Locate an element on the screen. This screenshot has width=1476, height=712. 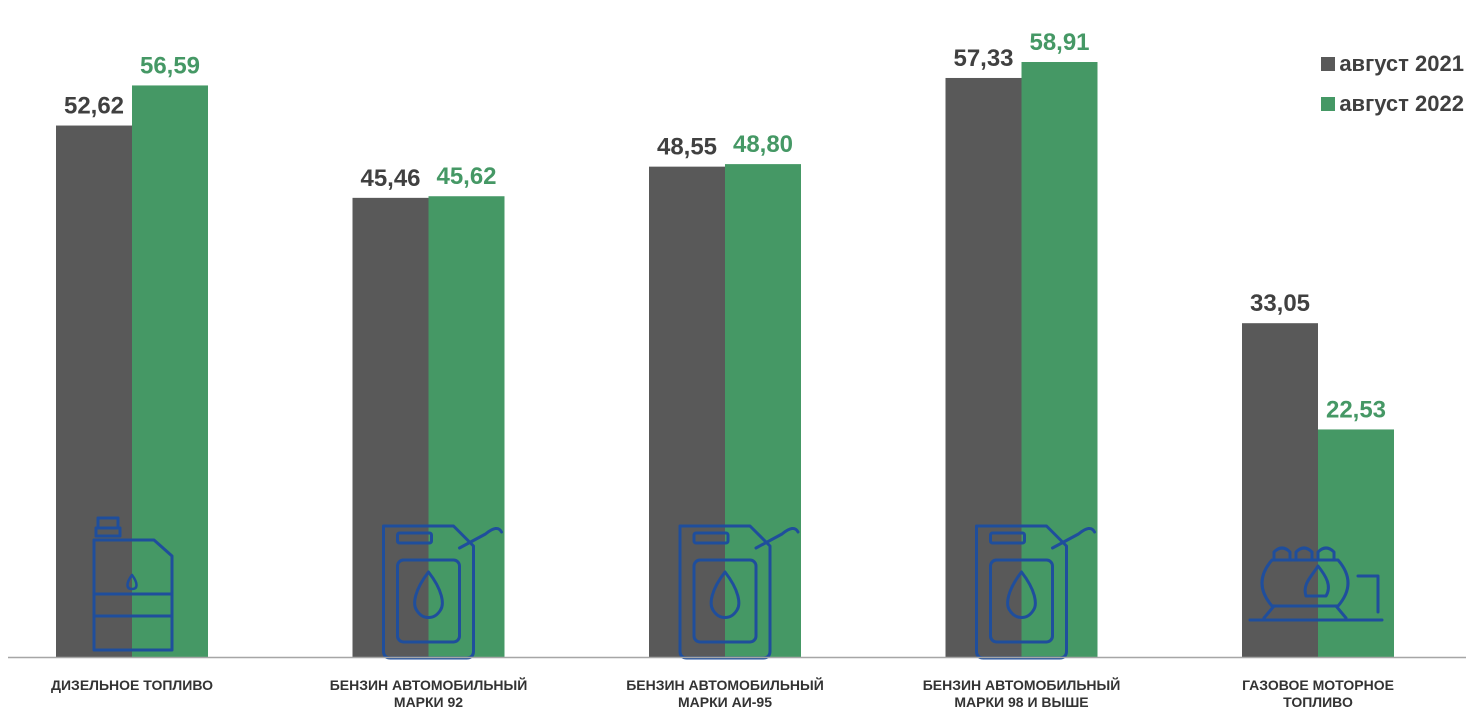
value-label-2021-2: 48,55 is located at coordinates (687, 147).